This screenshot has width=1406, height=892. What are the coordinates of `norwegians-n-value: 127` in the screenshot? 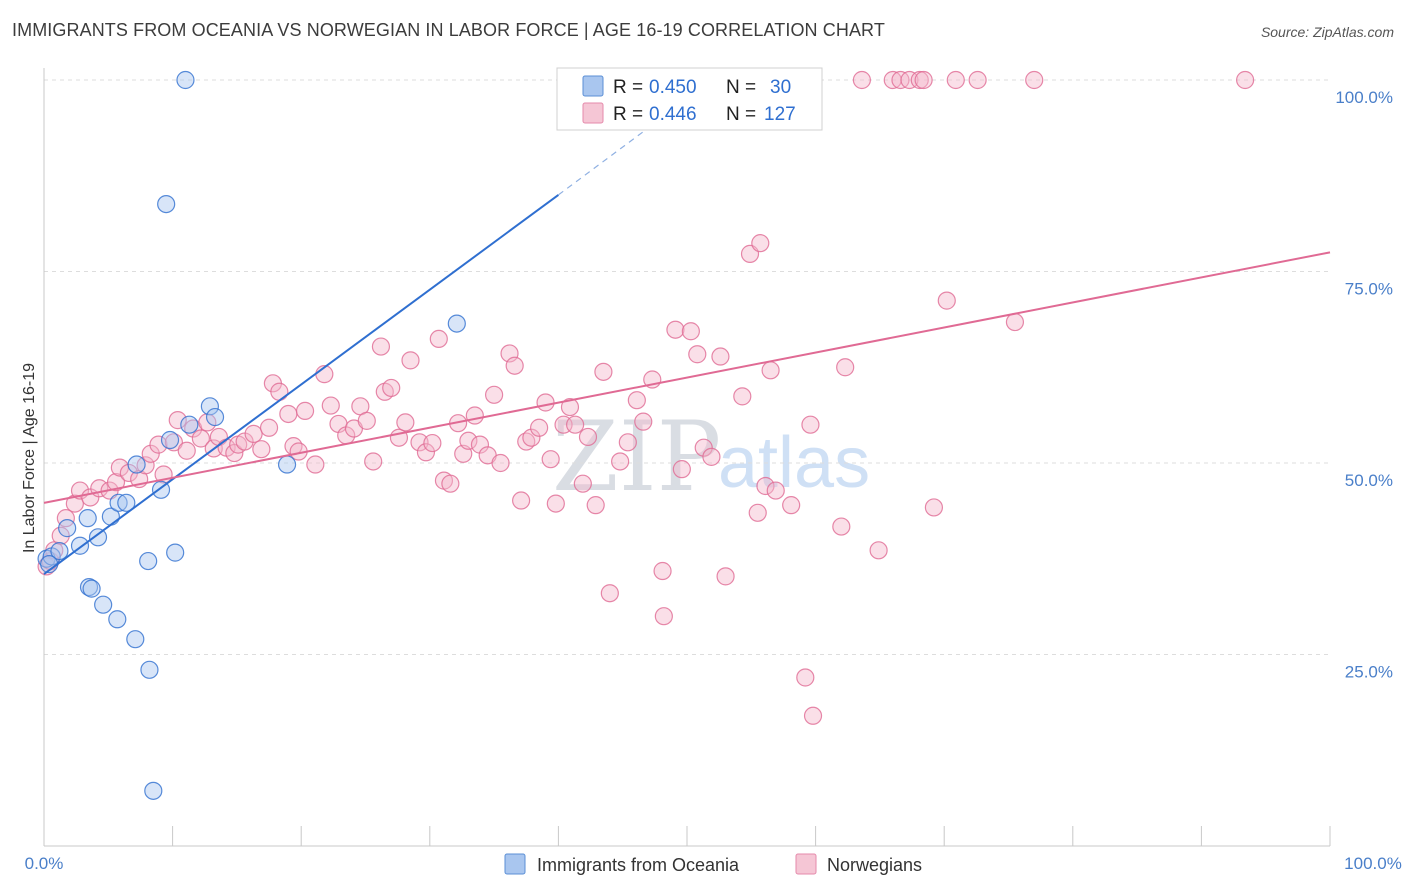 It's located at (780, 114).